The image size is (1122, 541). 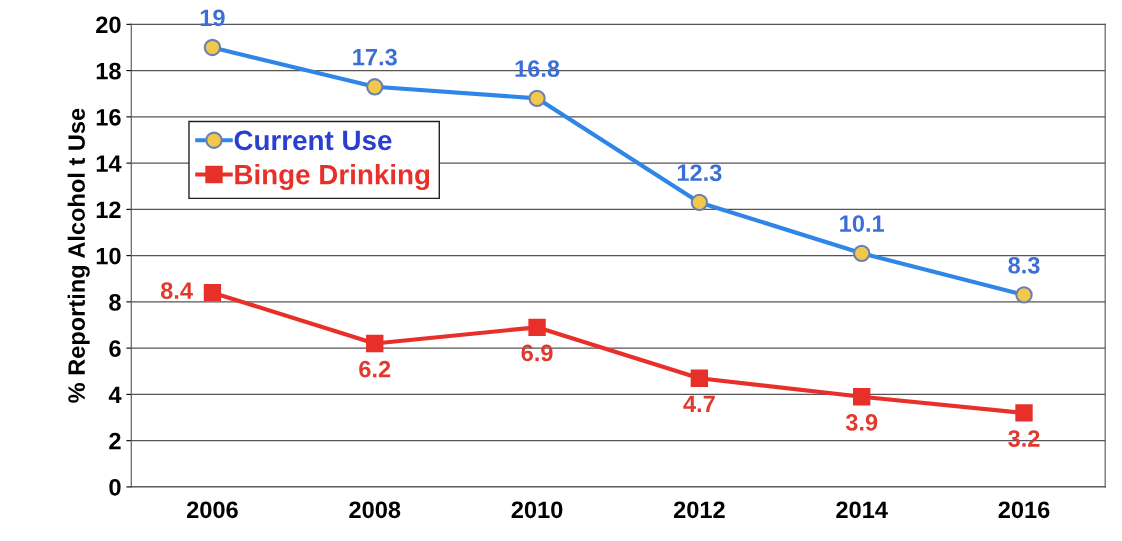 What do you see at coordinates (861, 422) in the screenshot?
I see `data-label: 3.9` at bounding box center [861, 422].